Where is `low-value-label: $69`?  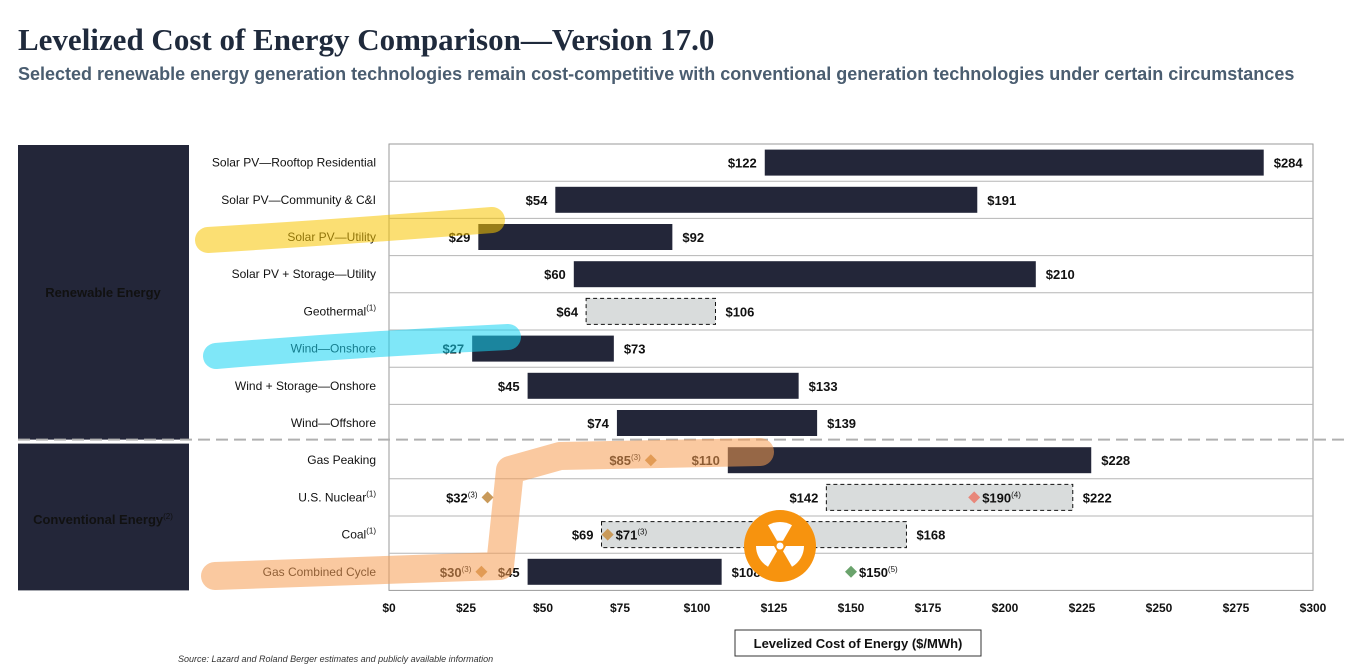
low-value-label: $69 is located at coordinates (583, 535).